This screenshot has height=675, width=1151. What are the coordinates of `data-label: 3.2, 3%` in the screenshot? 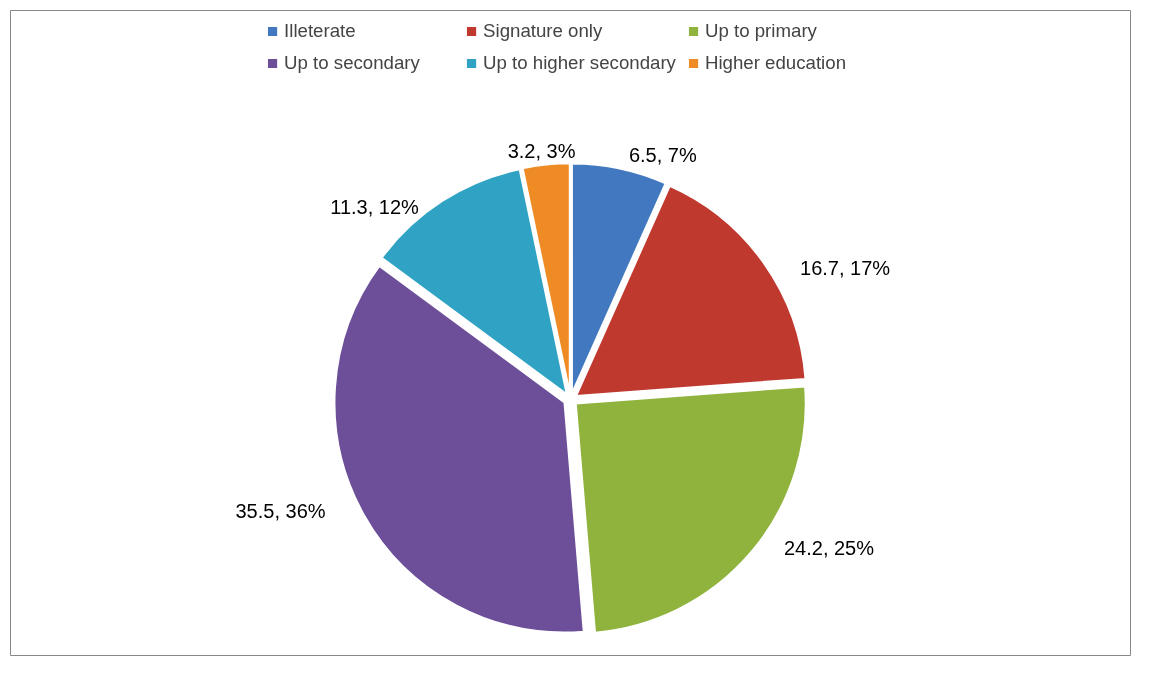 It's located at (541, 151).